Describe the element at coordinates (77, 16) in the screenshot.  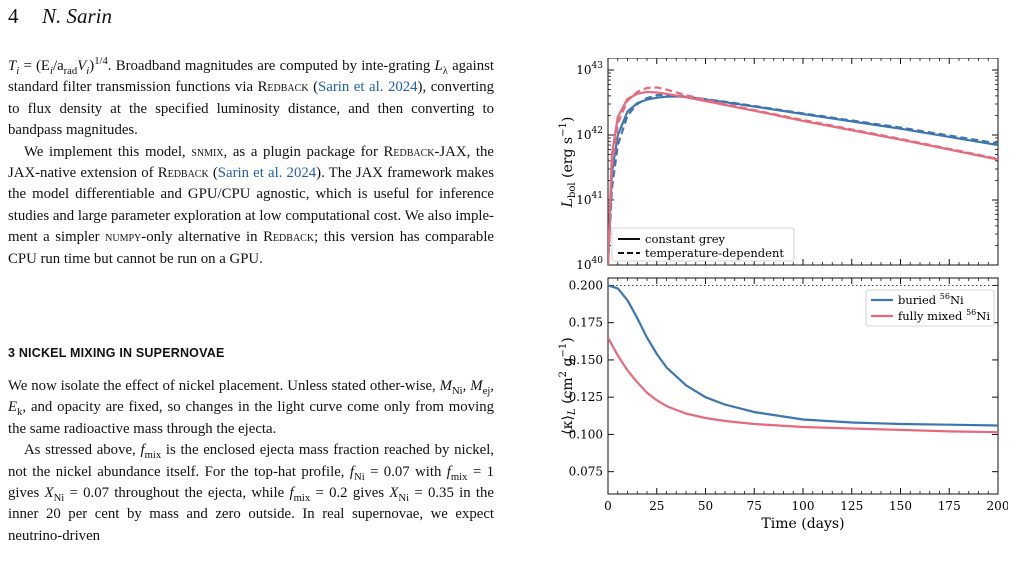
I see `author-running-head: N. Sarin` at that location.